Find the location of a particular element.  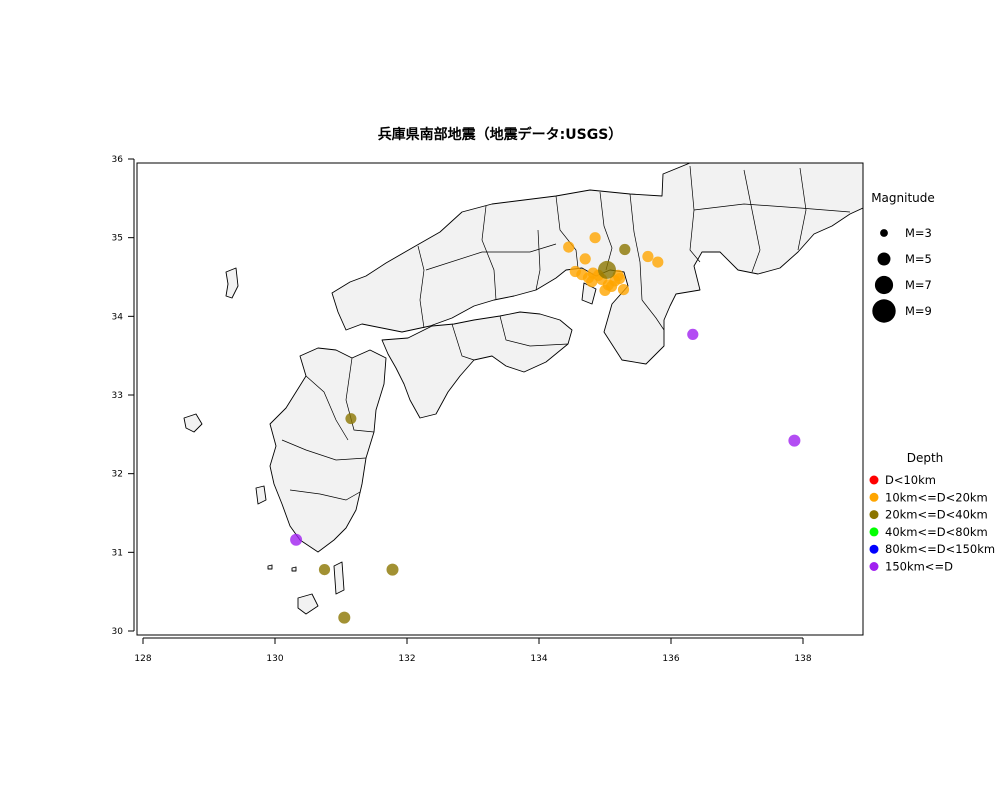

land-yakushima is located at coordinates (308, 604).